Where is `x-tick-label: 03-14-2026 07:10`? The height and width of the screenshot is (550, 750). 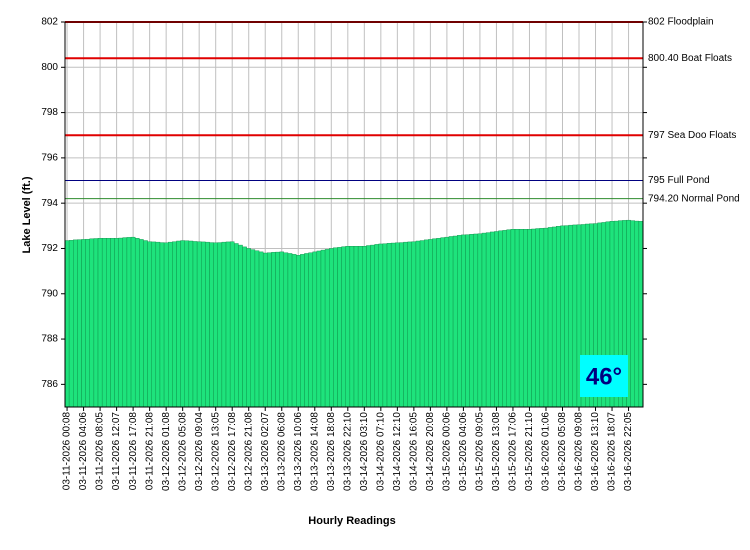
x-tick-label: 03-14-2026 07:10 is located at coordinates (380, 451).